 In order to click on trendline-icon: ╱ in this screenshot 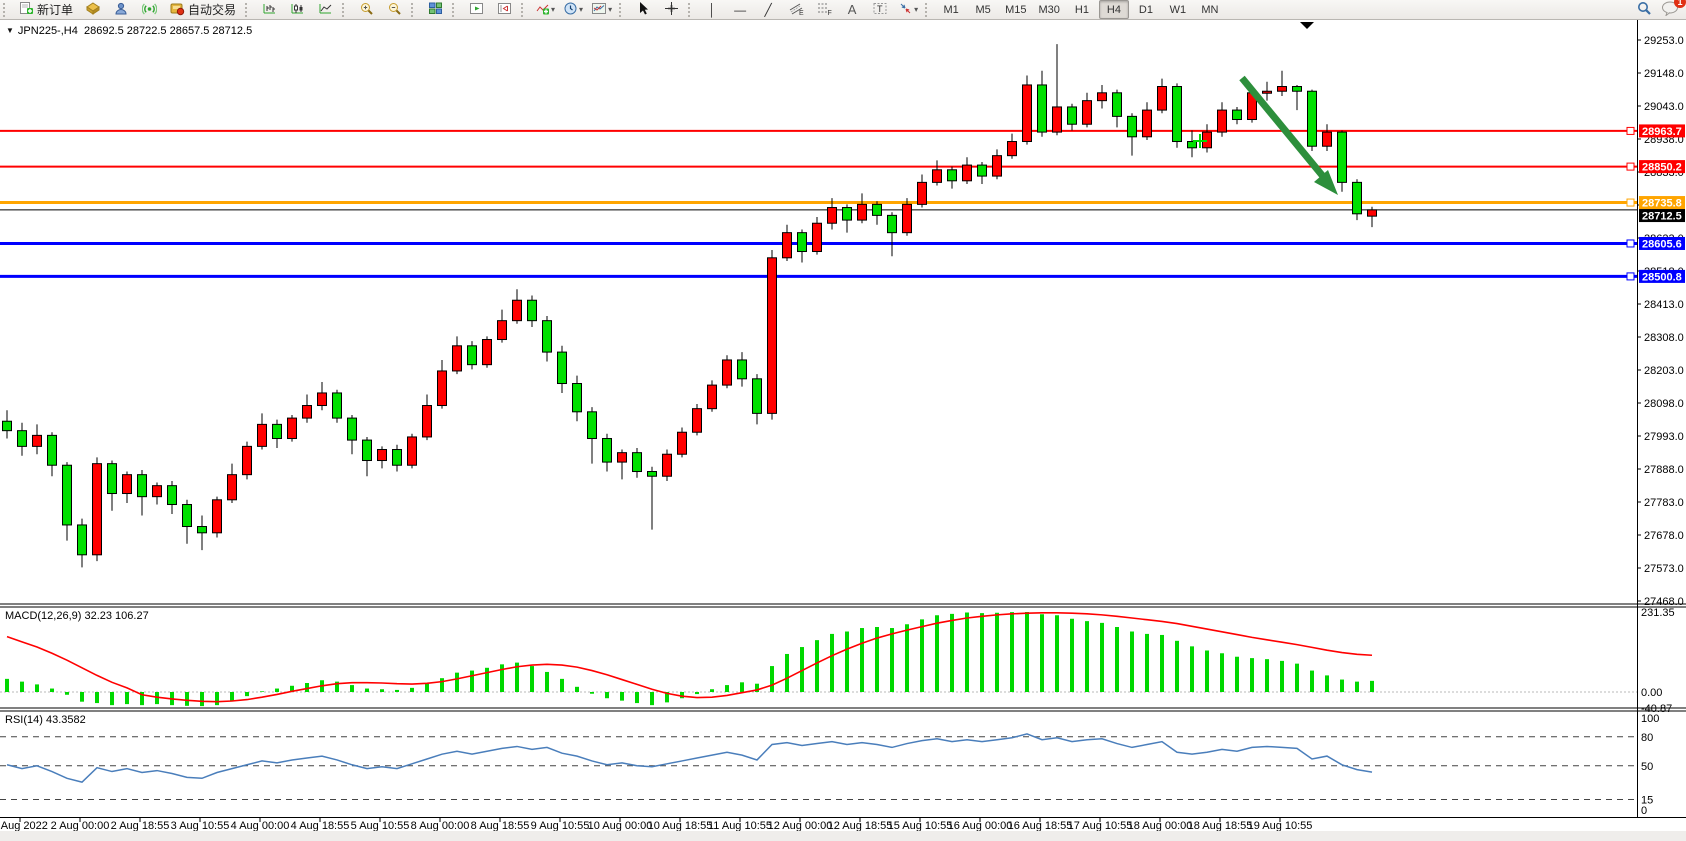, I will do `click(768, 9)`.